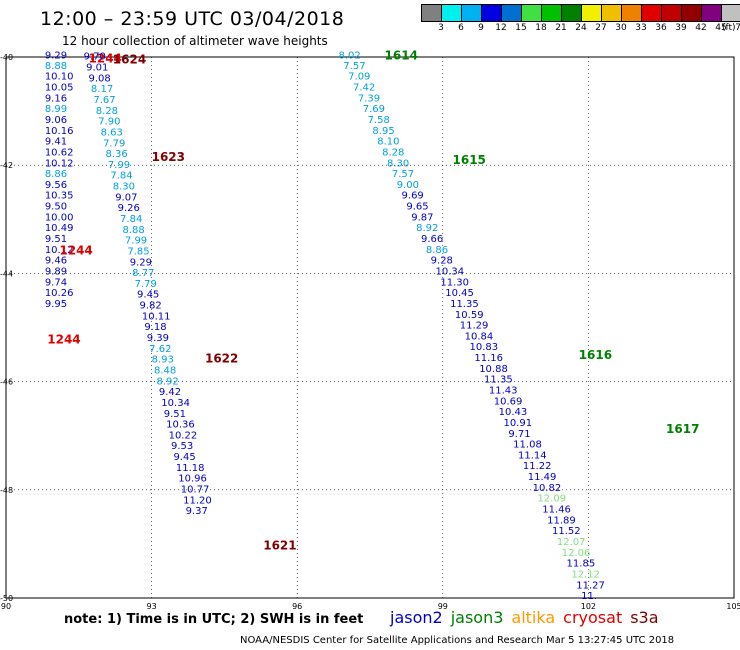  Describe the element at coordinates (417, 207) in the screenshot. I see `wave-height-value: 9.65` at that location.